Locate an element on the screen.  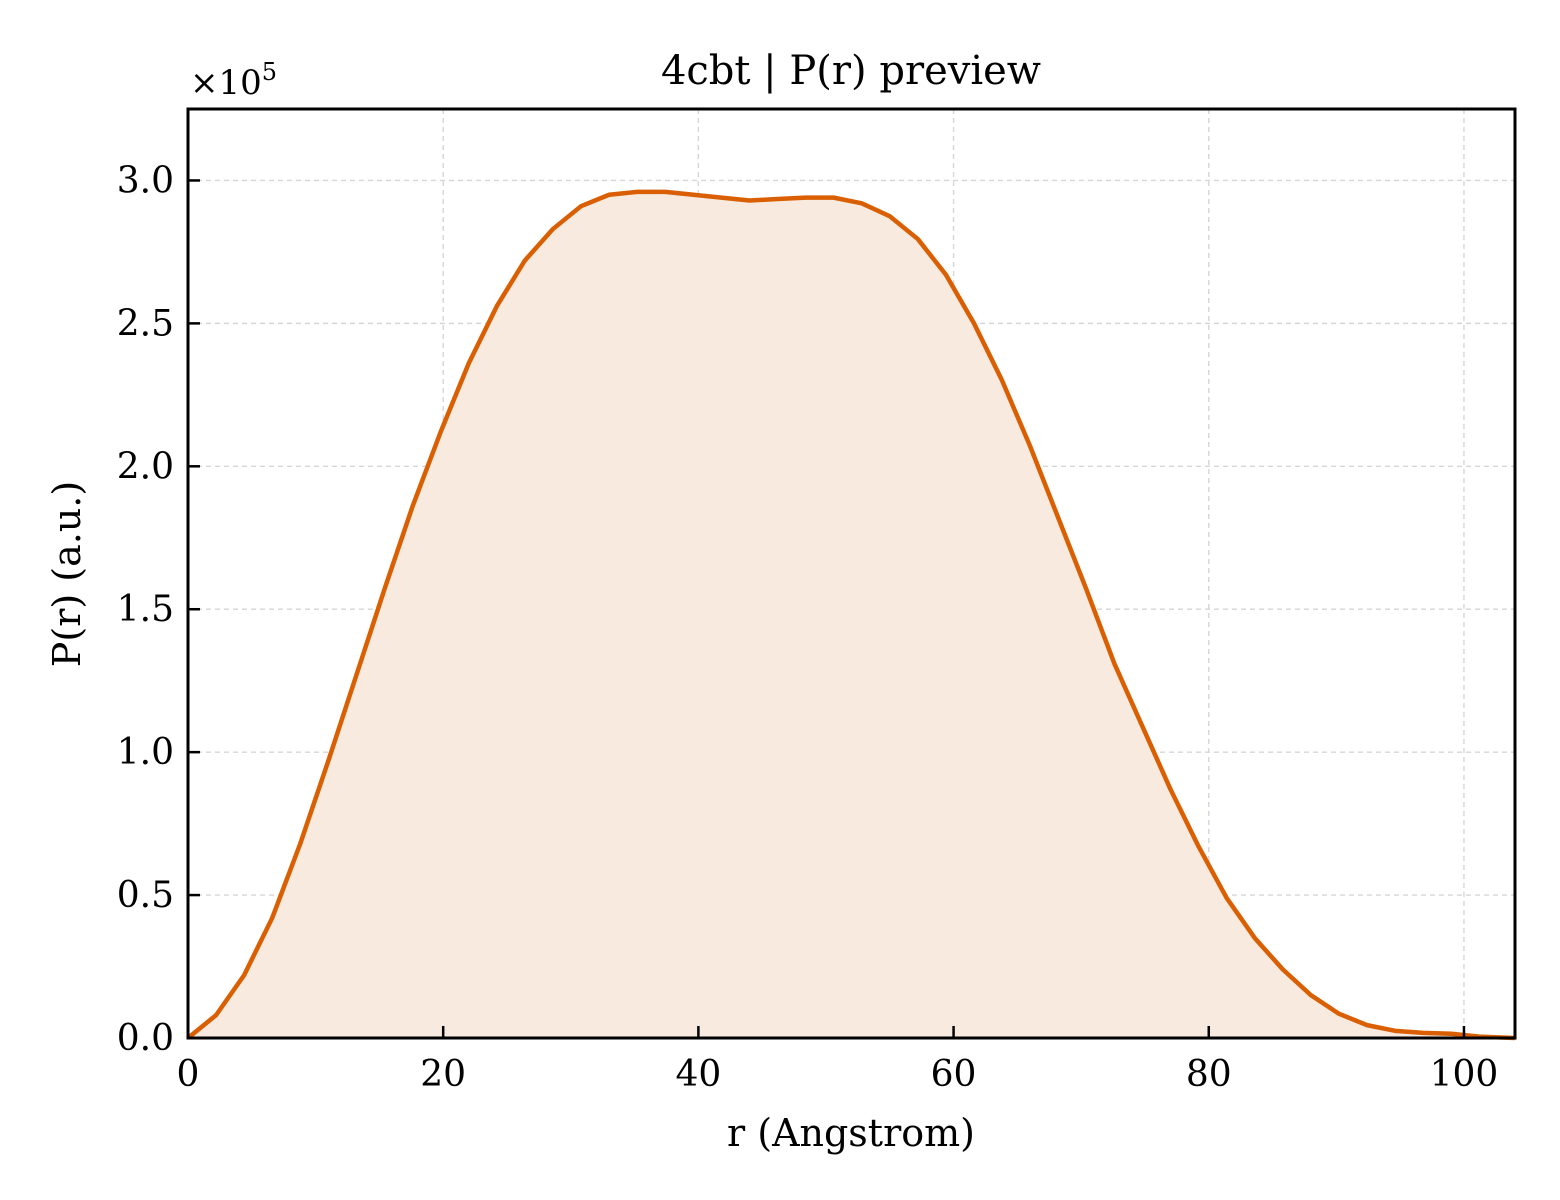
x-tick-label-4: 80 is located at coordinates (1209, 1074).